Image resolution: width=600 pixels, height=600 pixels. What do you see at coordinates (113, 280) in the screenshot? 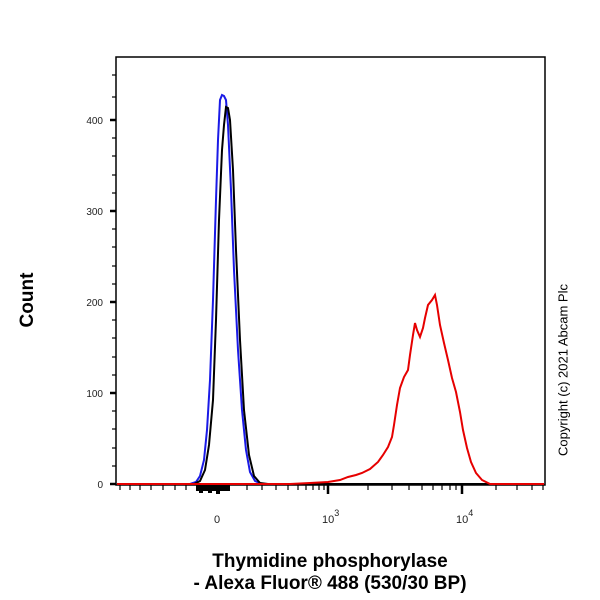
I see `y-axis-ticks` at bounding box center [113, 280].